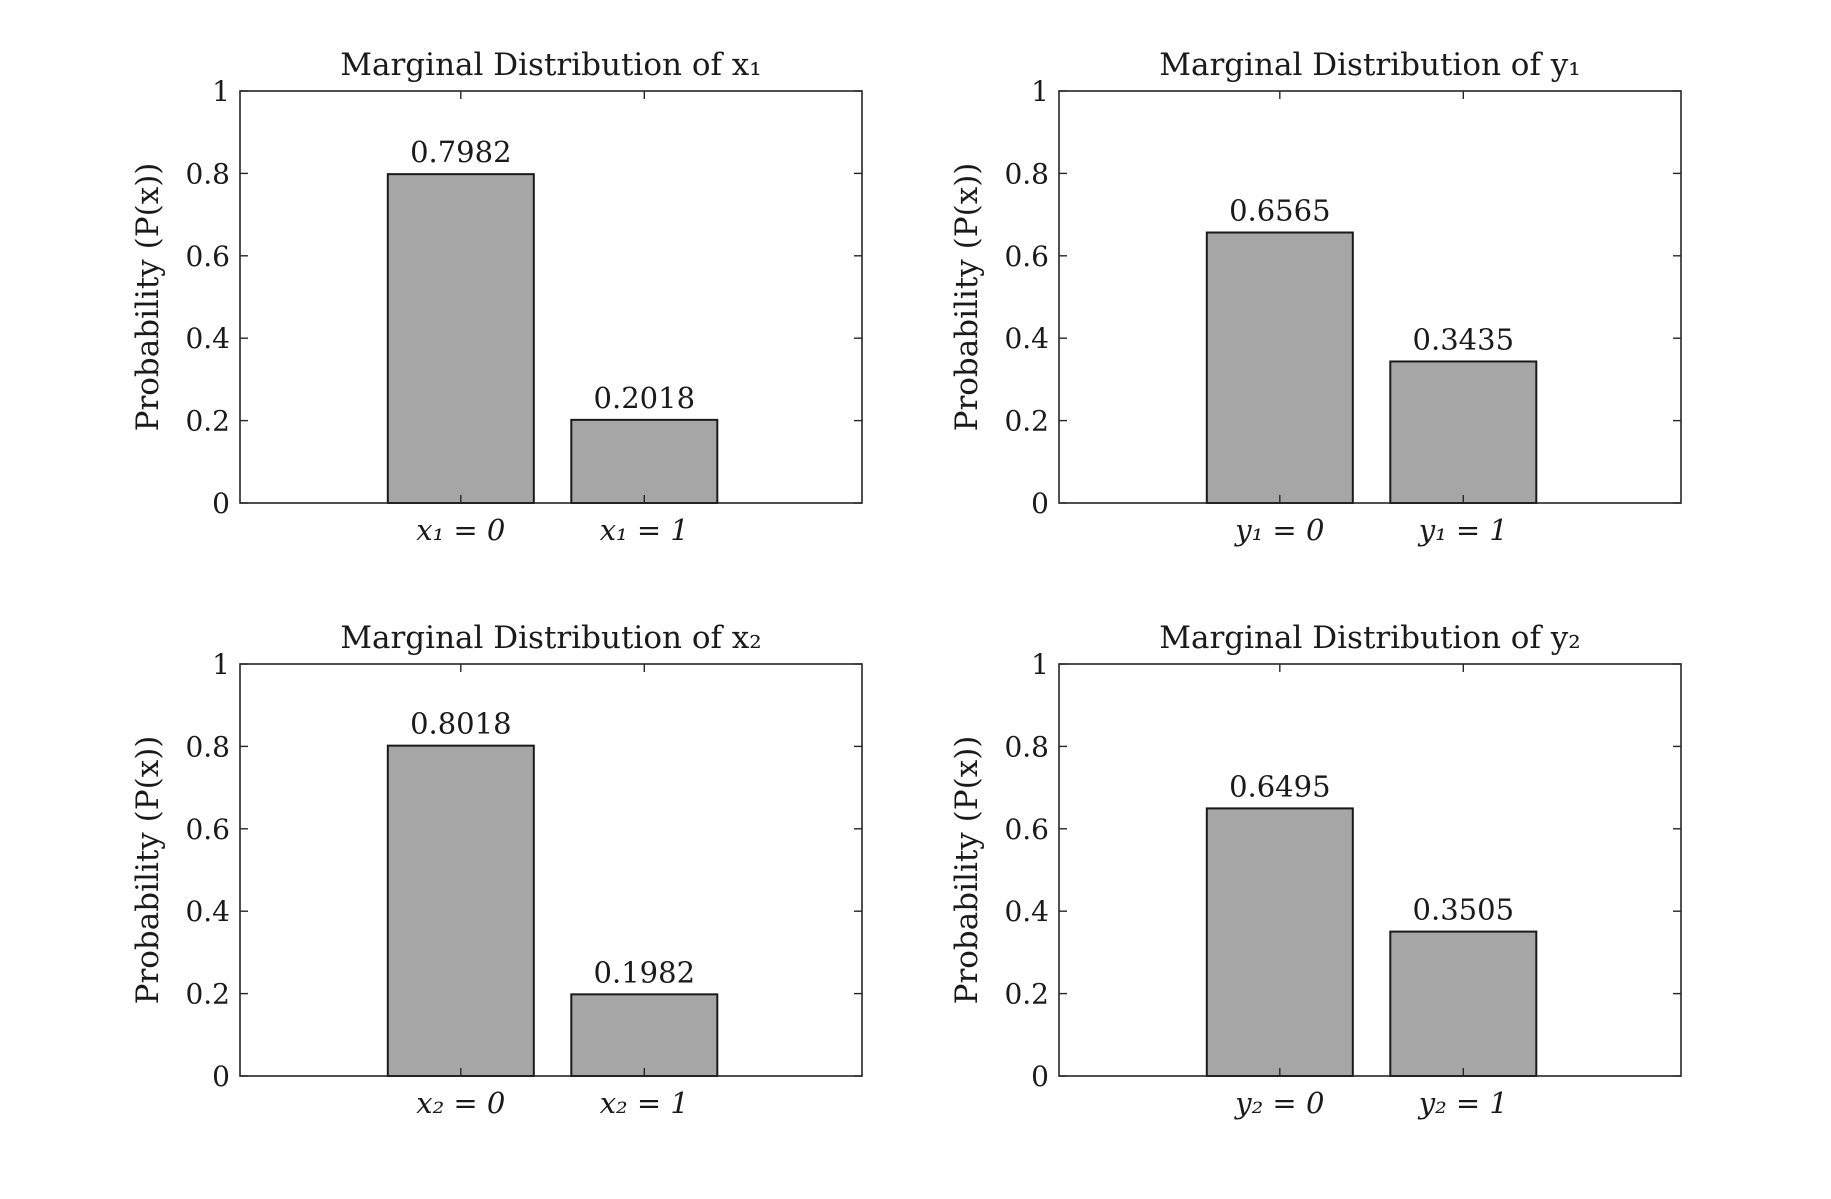  I want to click on x-tick-label-2: y₁ = 1, so click(1462, 530).